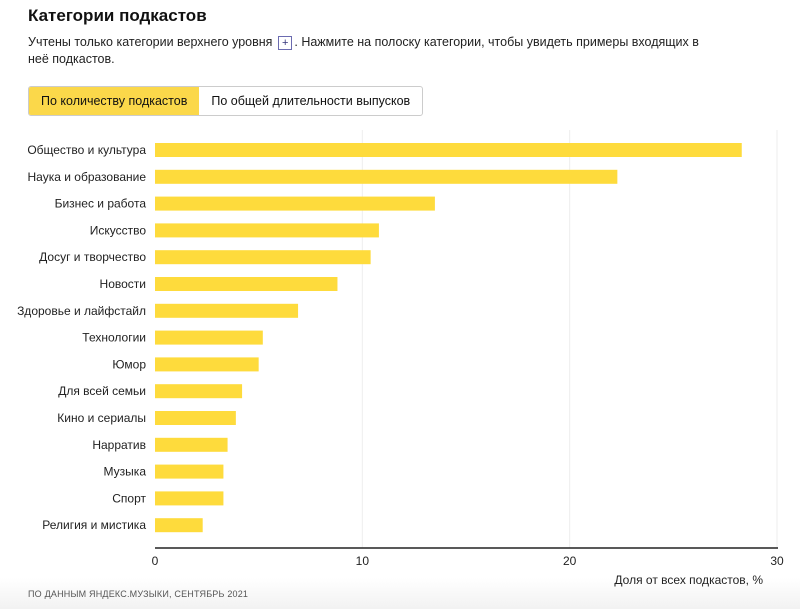 The width and height of the screenshot is (800, 609). Describe the element at coordinates (92, 257) in the screenshot. I see `category-label: Досуг и творчество` at that location.